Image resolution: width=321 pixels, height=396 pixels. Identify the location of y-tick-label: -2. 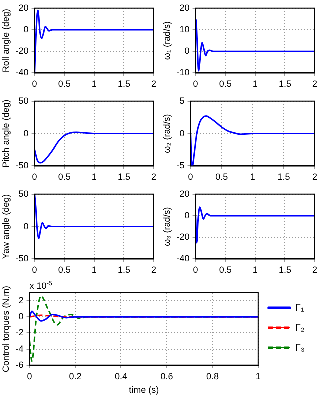
(20, 333).